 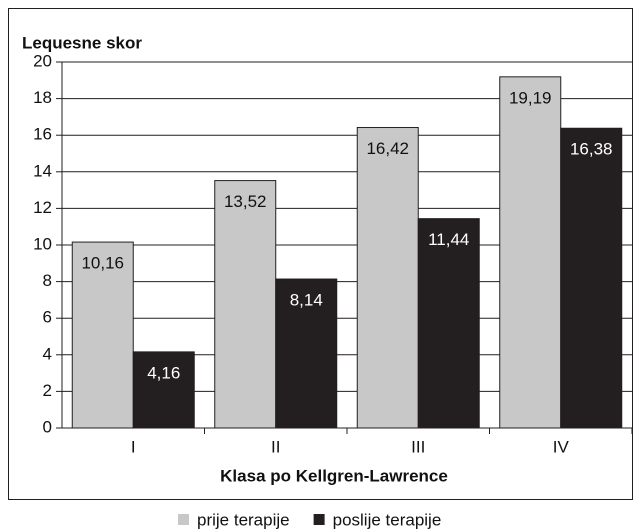 What do you see at coordinates (334, 475) in the screenshot?
I see `x-axis-label: Klasa po Kellgren-Lawrence` at bounding box center [334, 475].